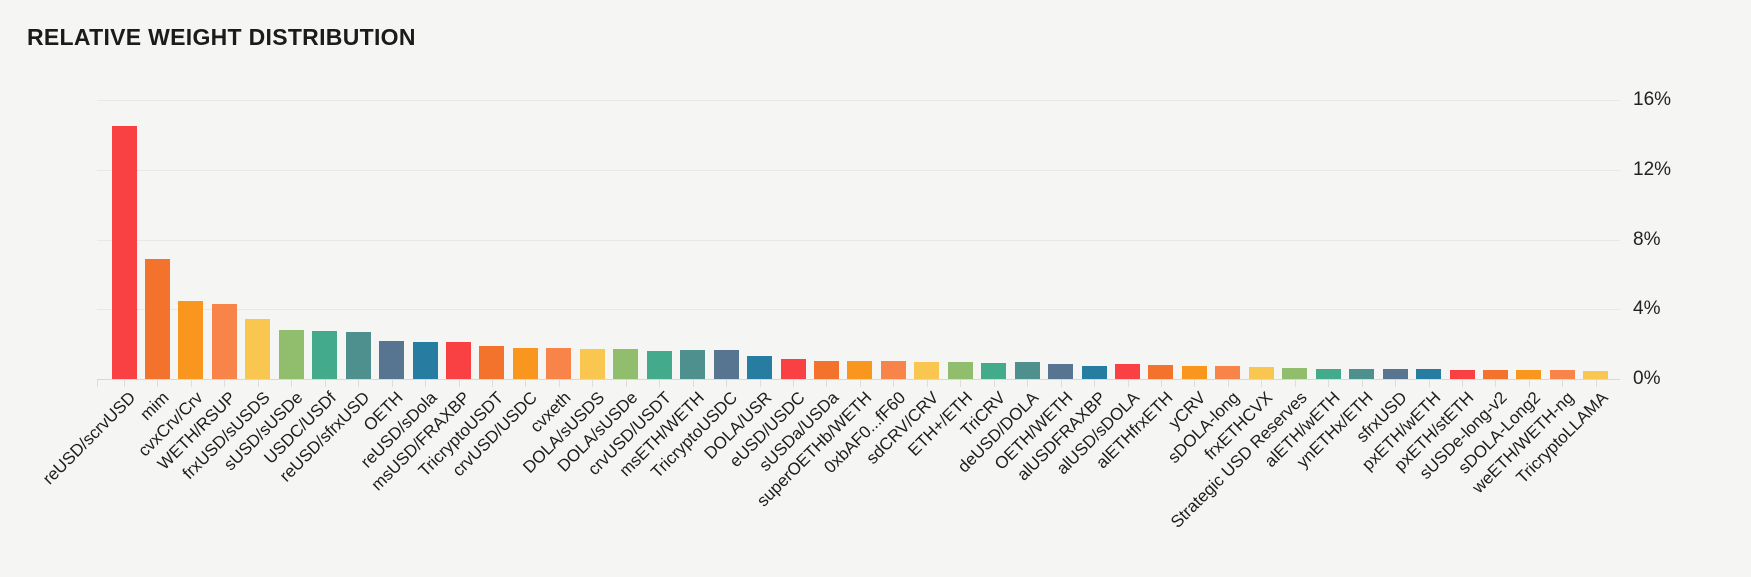  I want to click on y-axis-label: 16%, so click(1652, 99).